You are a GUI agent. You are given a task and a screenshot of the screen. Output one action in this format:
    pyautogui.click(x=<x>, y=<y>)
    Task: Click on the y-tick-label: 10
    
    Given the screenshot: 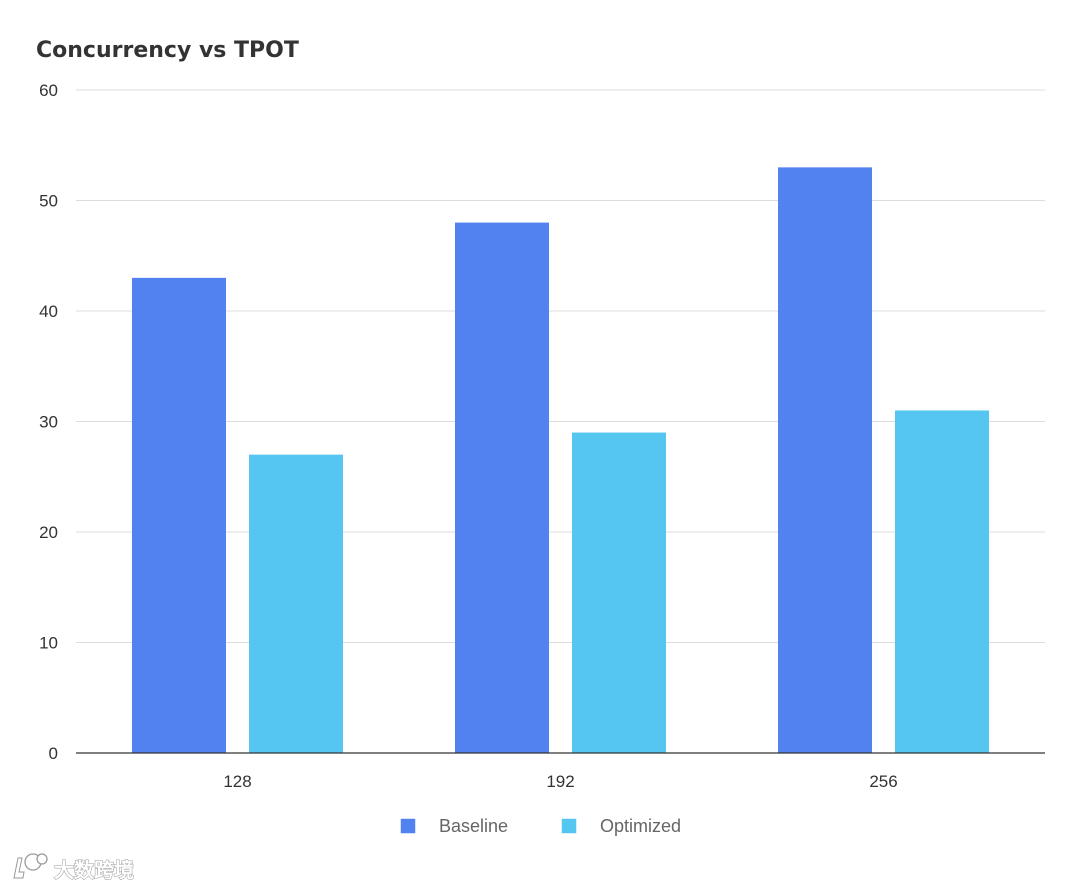 What is the action you would take?
    pyautogui.click(x=48, y=643)
    